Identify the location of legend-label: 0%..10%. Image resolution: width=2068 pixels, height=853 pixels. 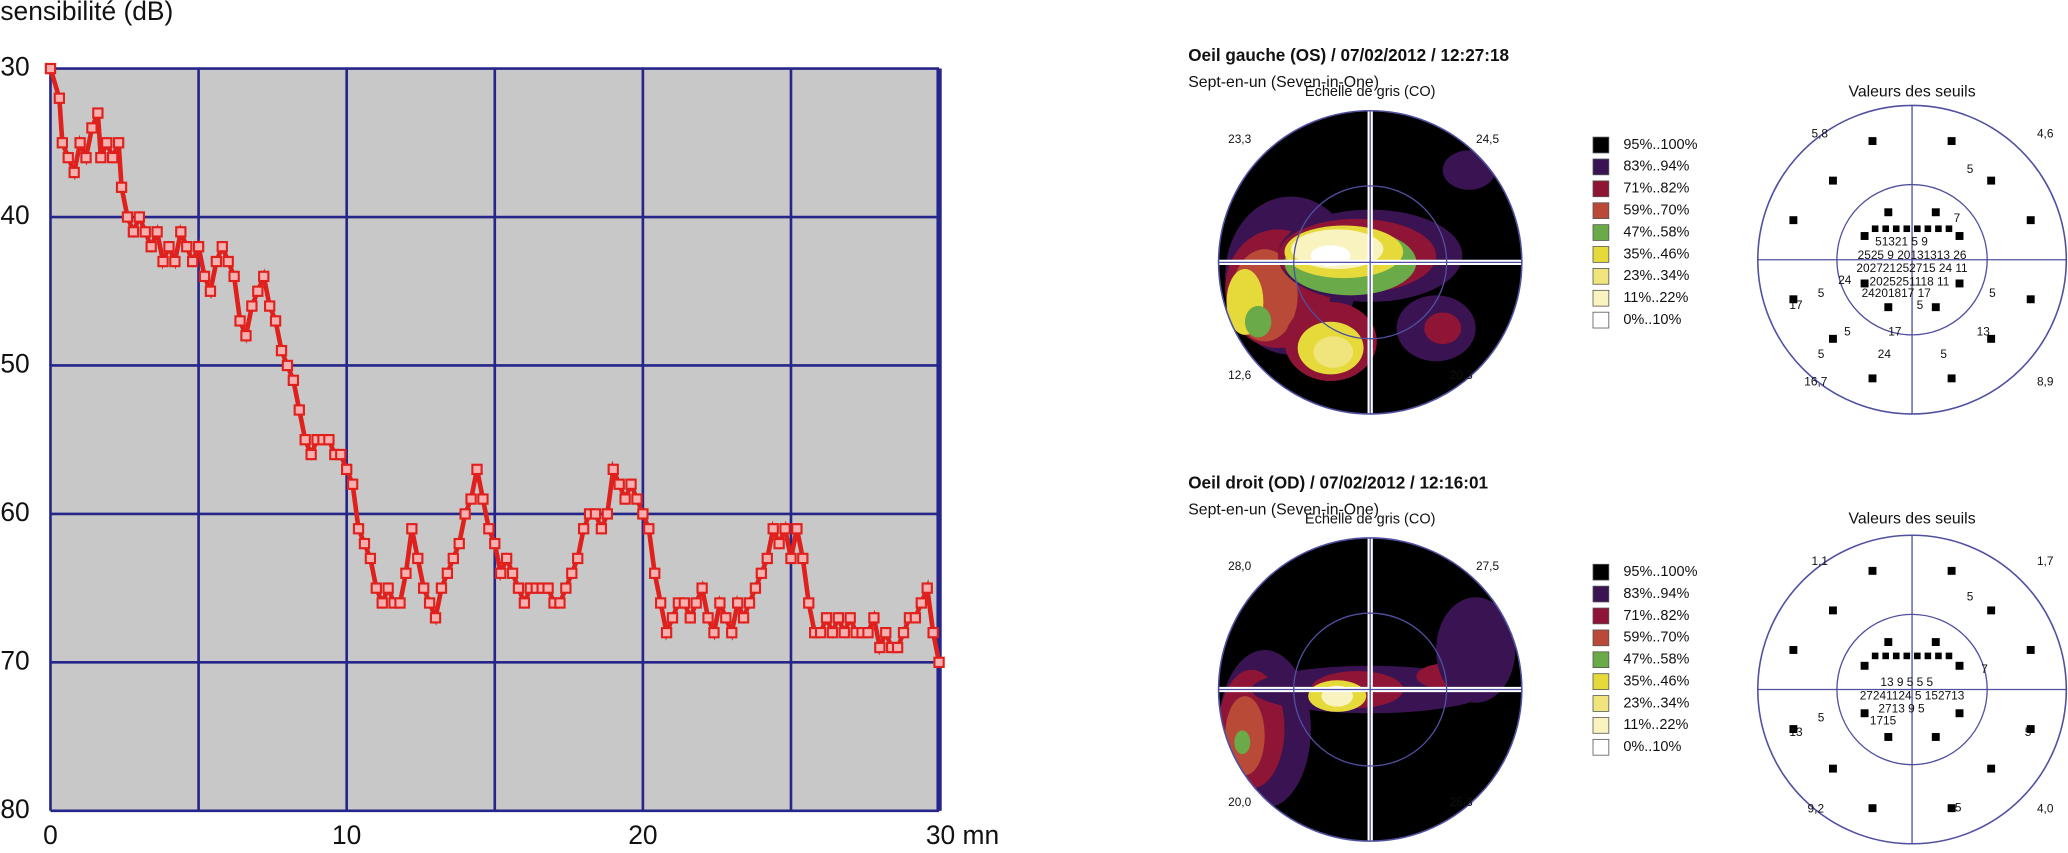
(1652, 320).